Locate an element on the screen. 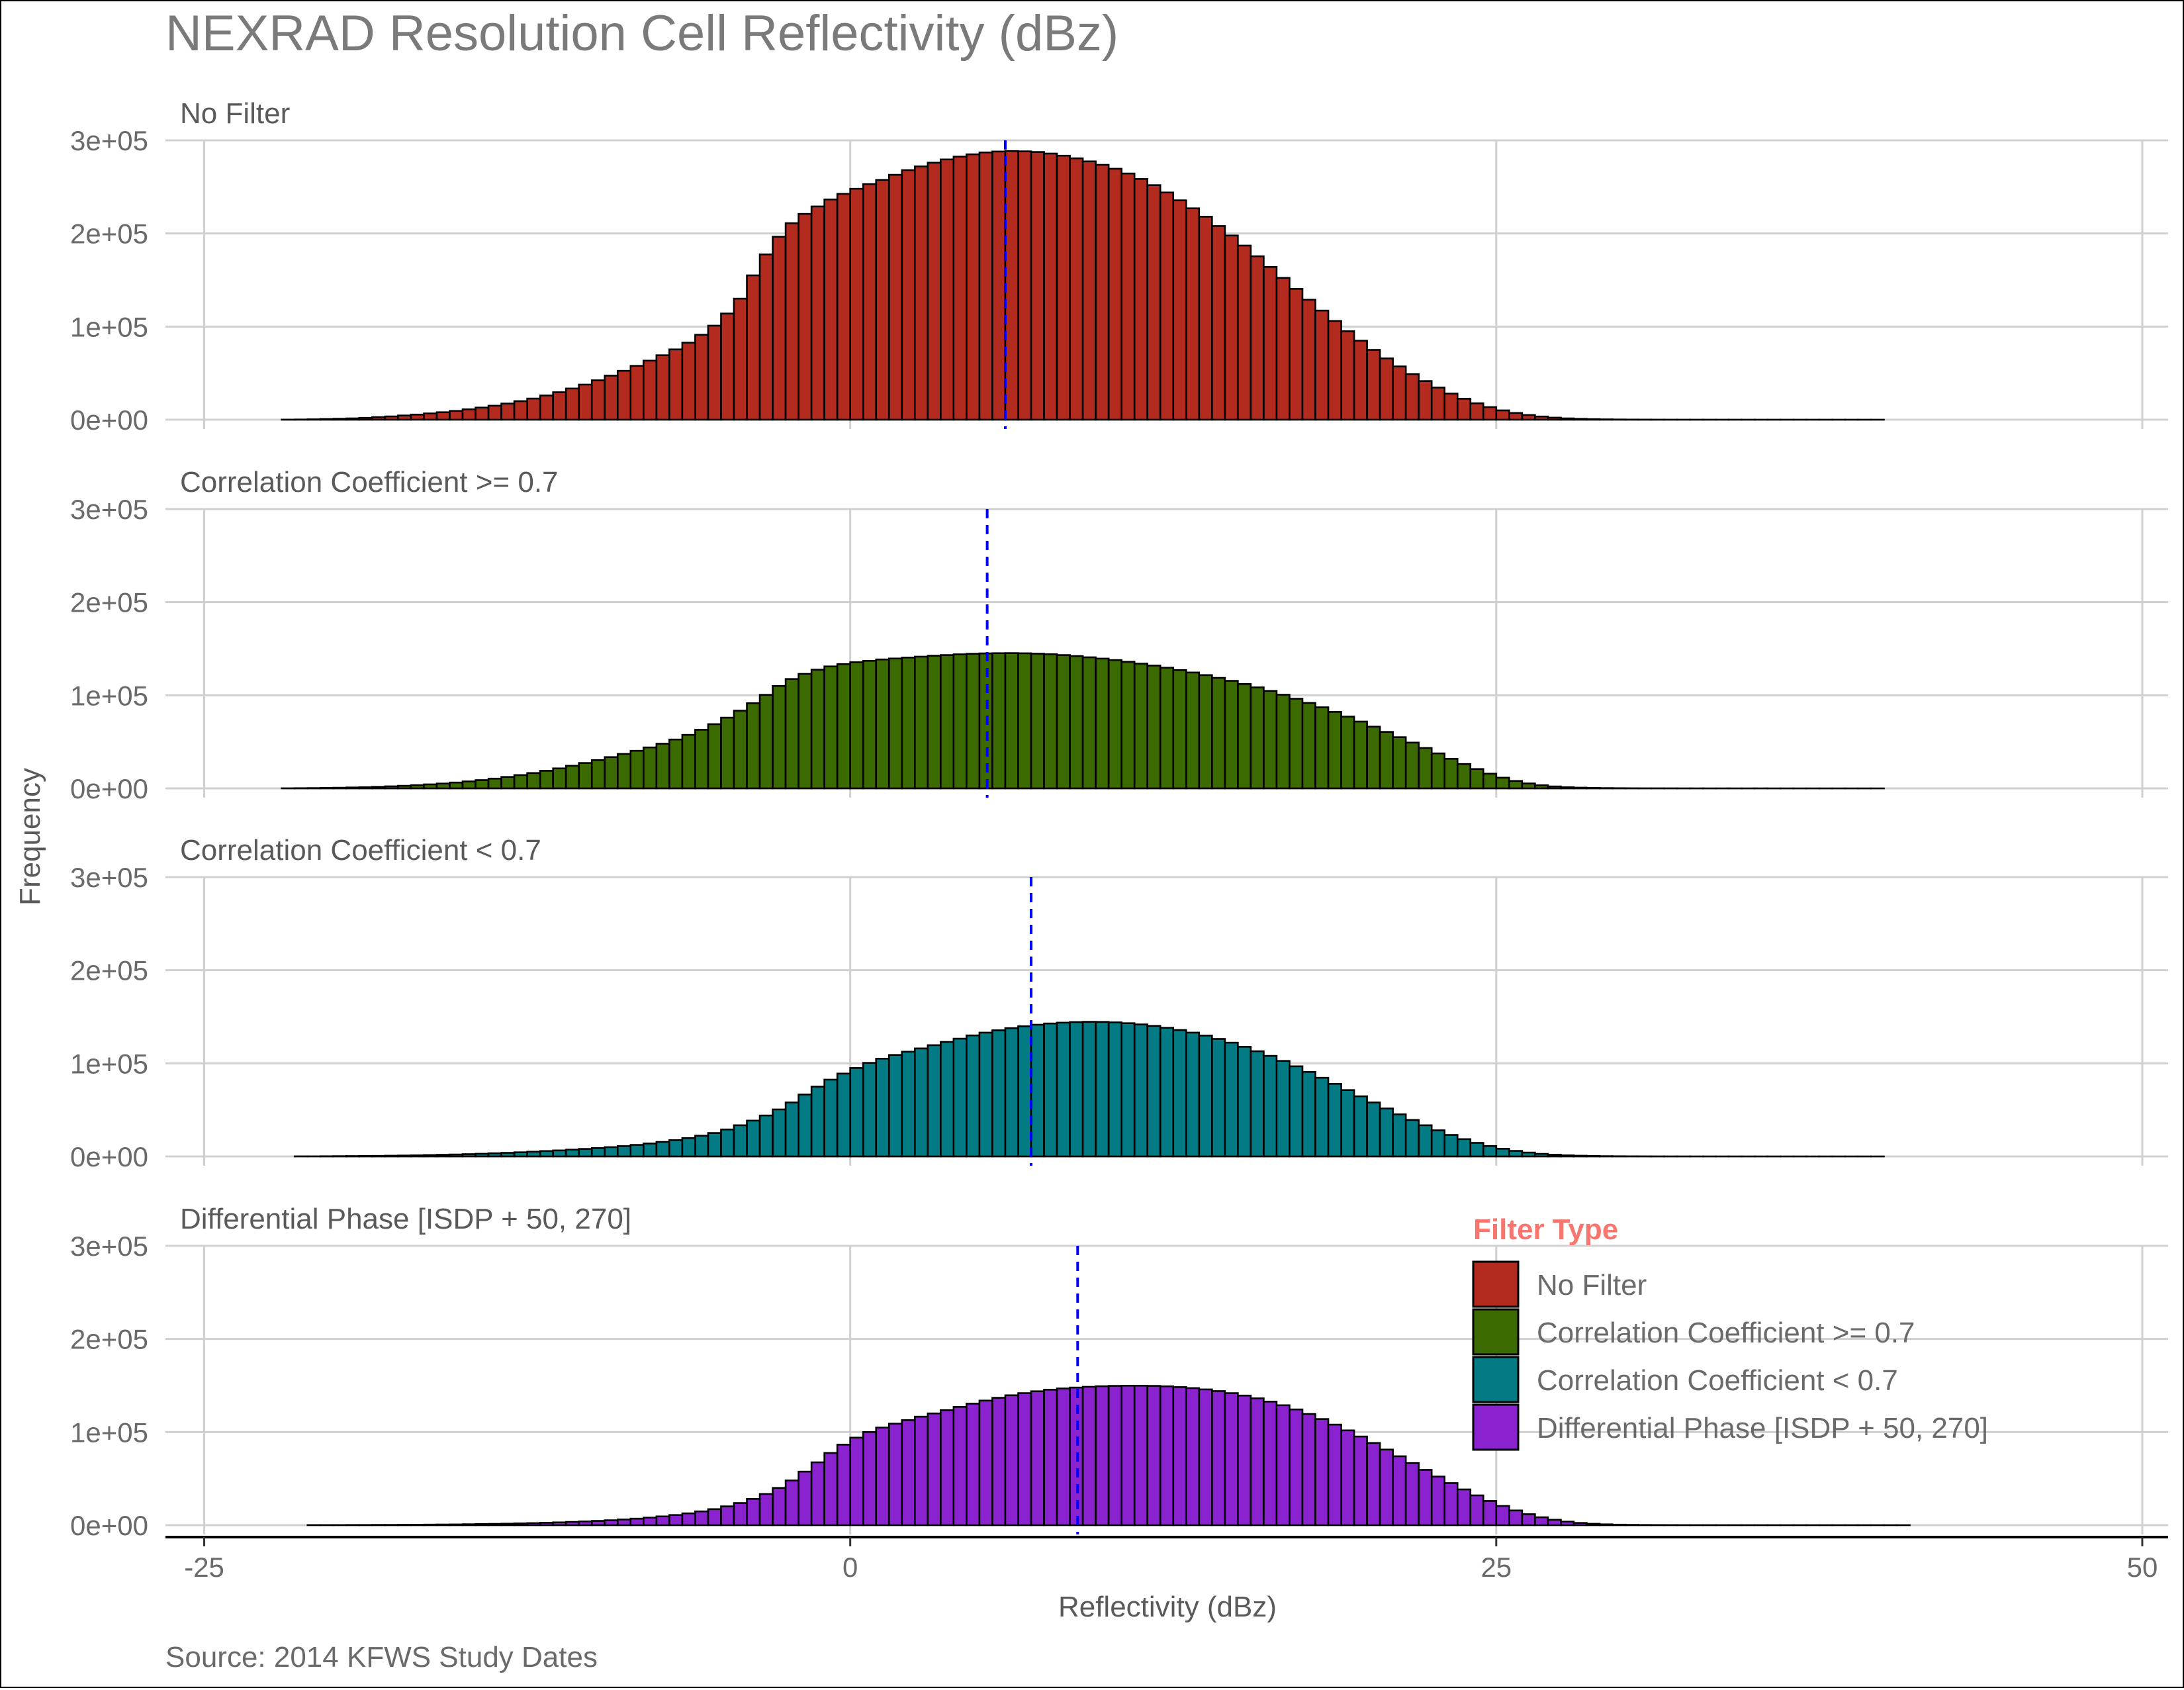 Image resolution: width=2184 pixels, height=1690 pixels. chart-caption: Source: 2014 KFWS Study Dates is located at coordinates (381, 1657).